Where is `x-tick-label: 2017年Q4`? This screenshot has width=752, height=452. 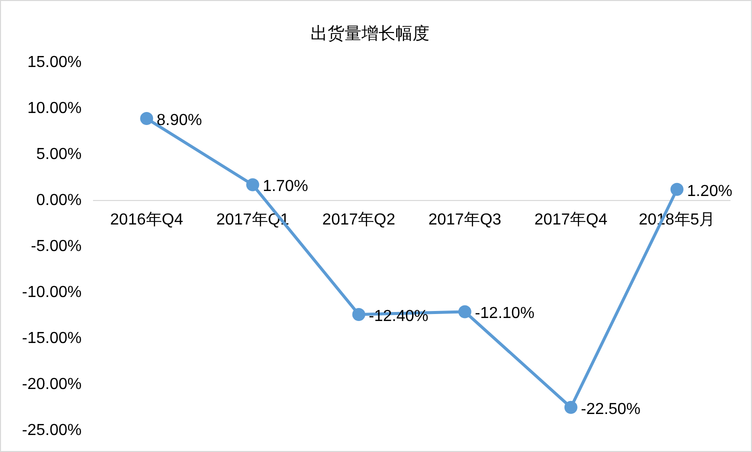 x-tick-label: 2017年Q4 is located at coordinates (571, 219).